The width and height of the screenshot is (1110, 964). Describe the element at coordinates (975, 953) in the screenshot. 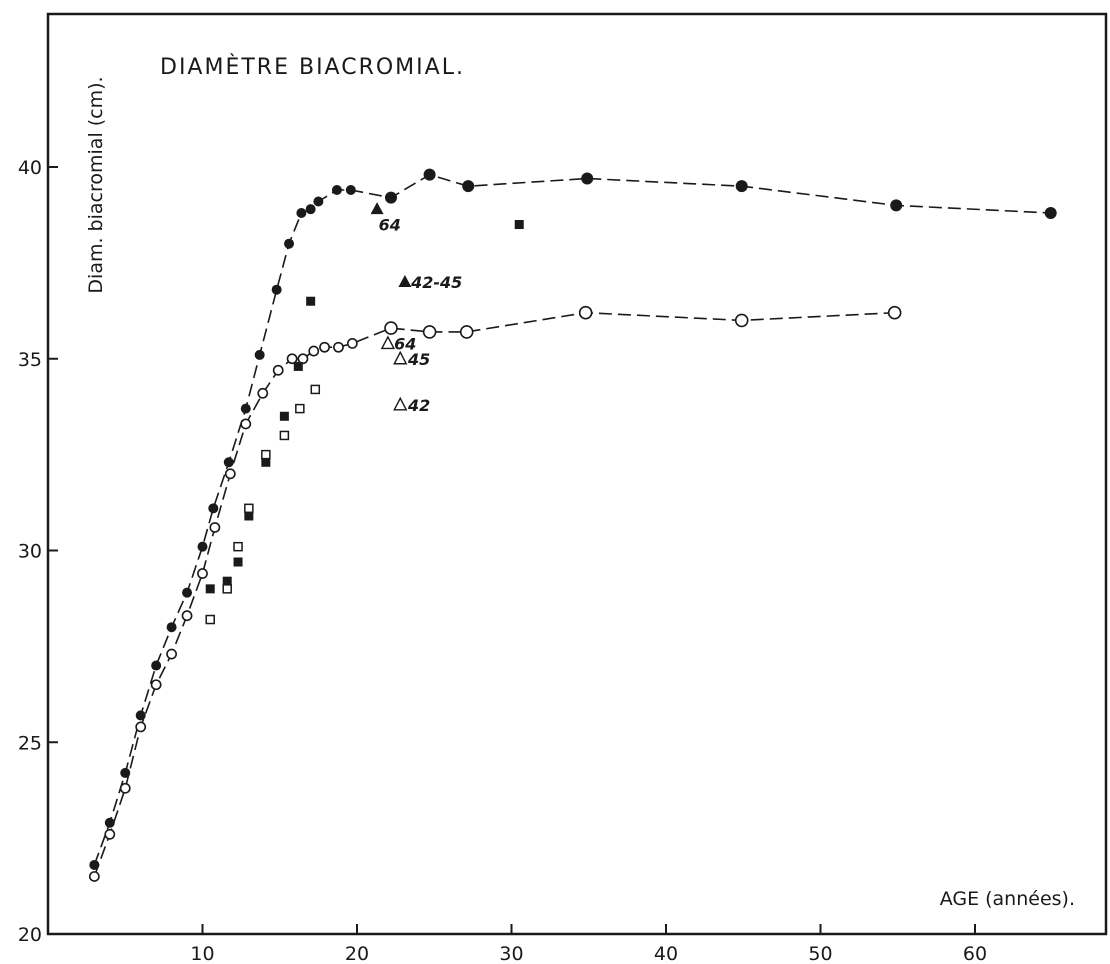

I see `x-tick-label-60: 60` at that location.